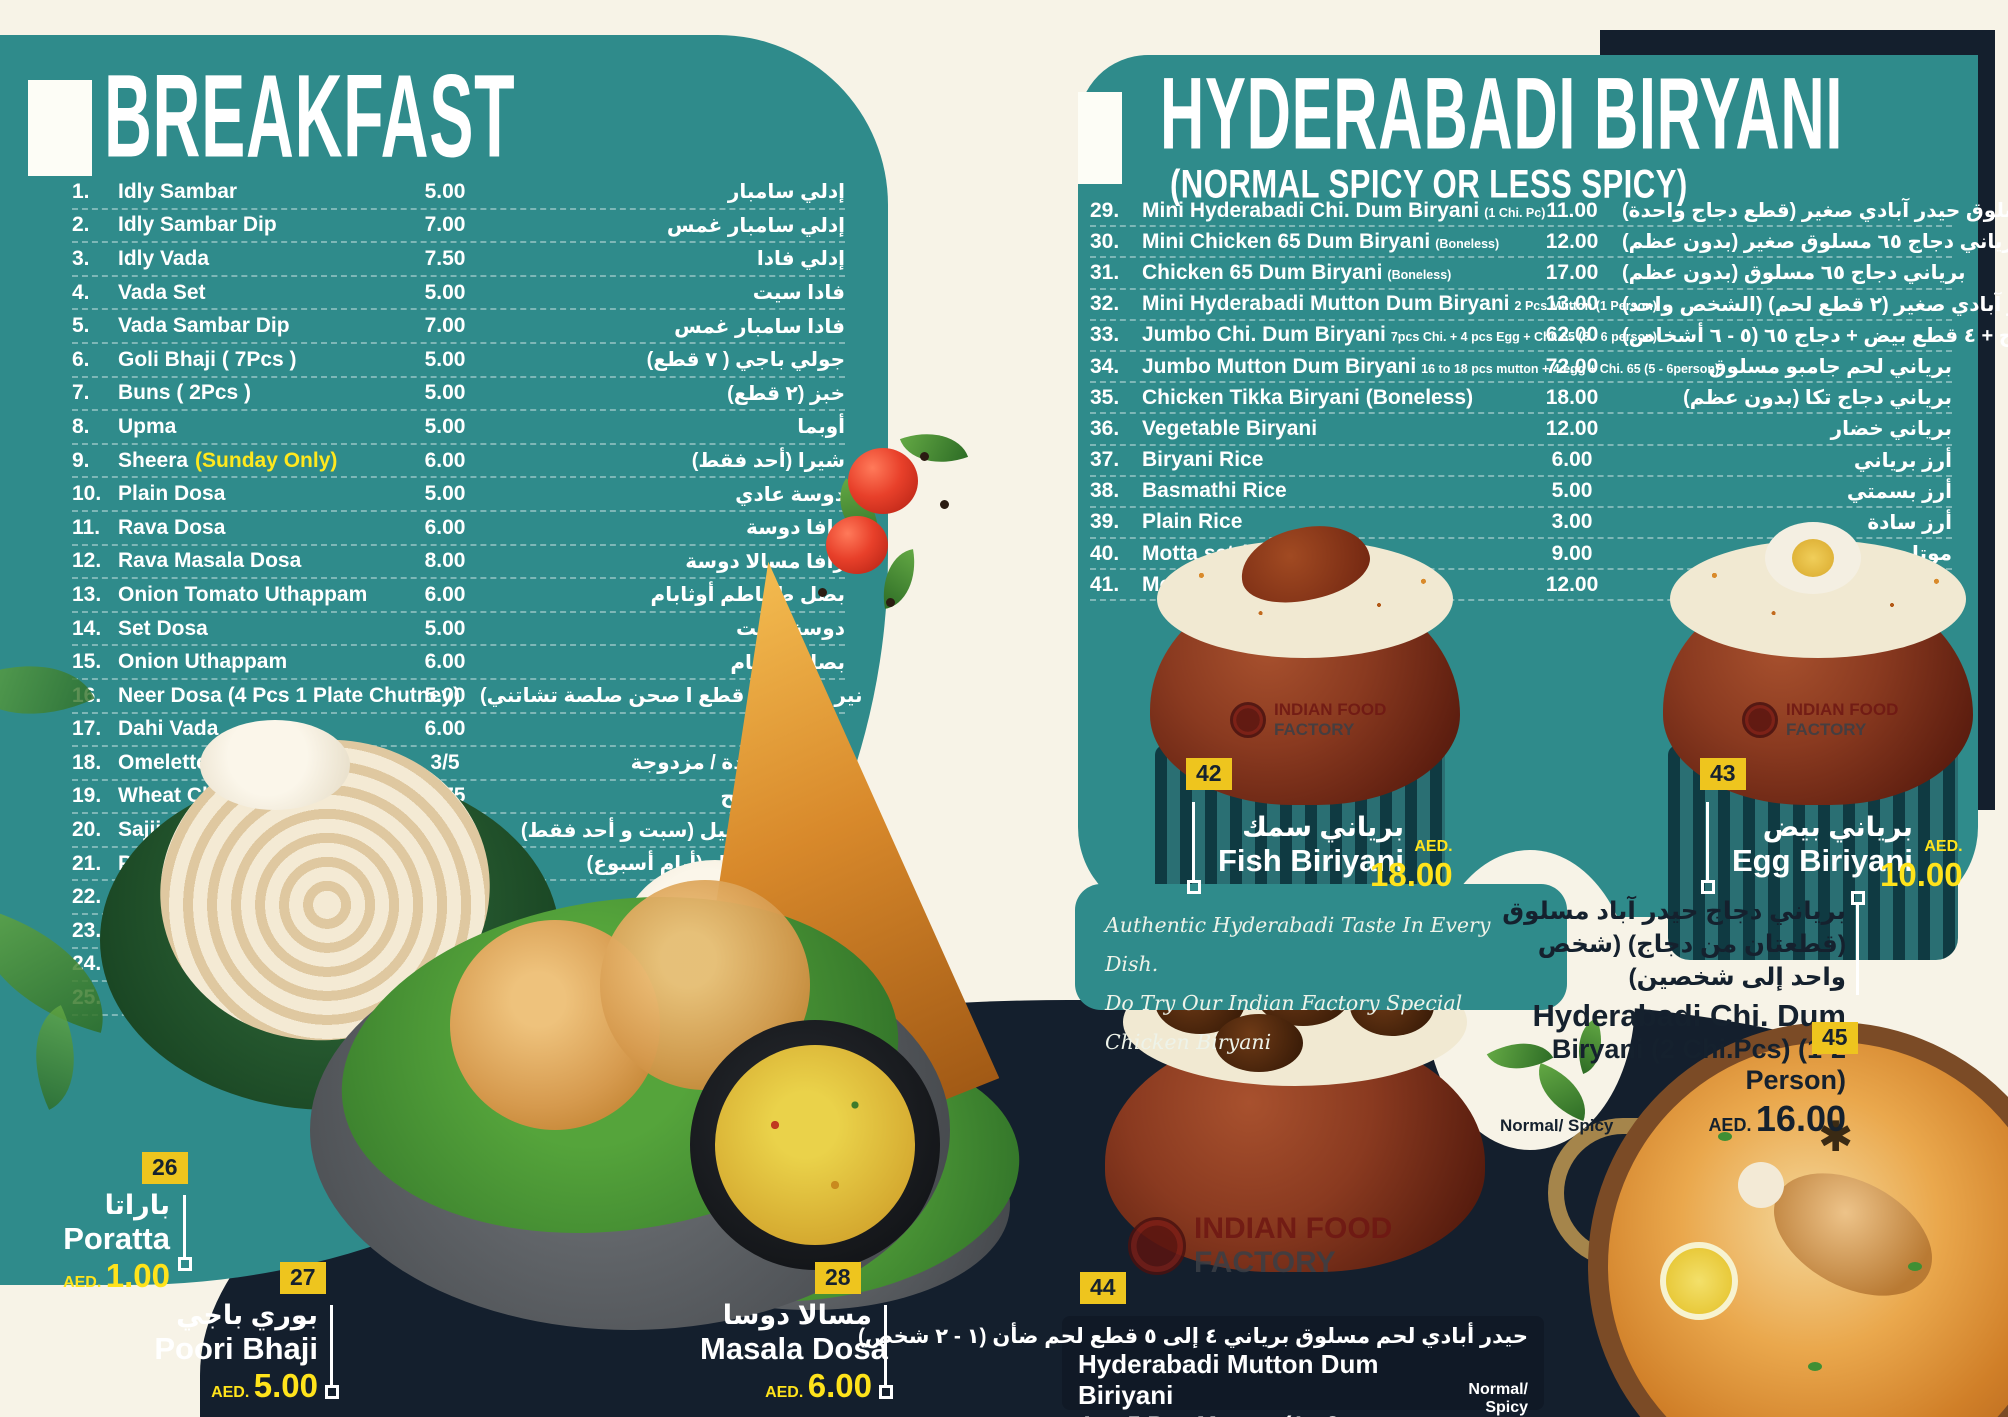 This screenshot has height=1417, width=2008. What do you see at coordinates (310, 117) in the screenshot?
I see `breakfast-title: BREAKFAST` at bounding box center [310, 117].